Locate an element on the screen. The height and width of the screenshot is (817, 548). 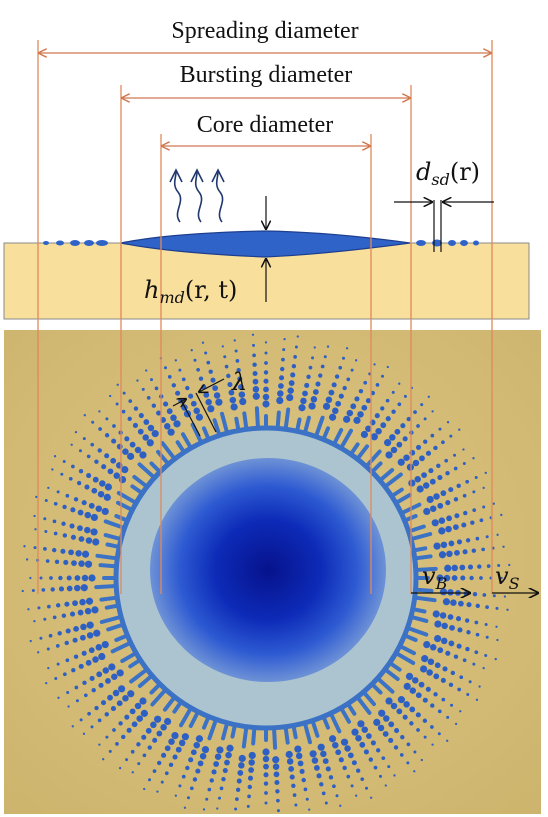
lambda-label: λ is located at coordinates (239, 382).